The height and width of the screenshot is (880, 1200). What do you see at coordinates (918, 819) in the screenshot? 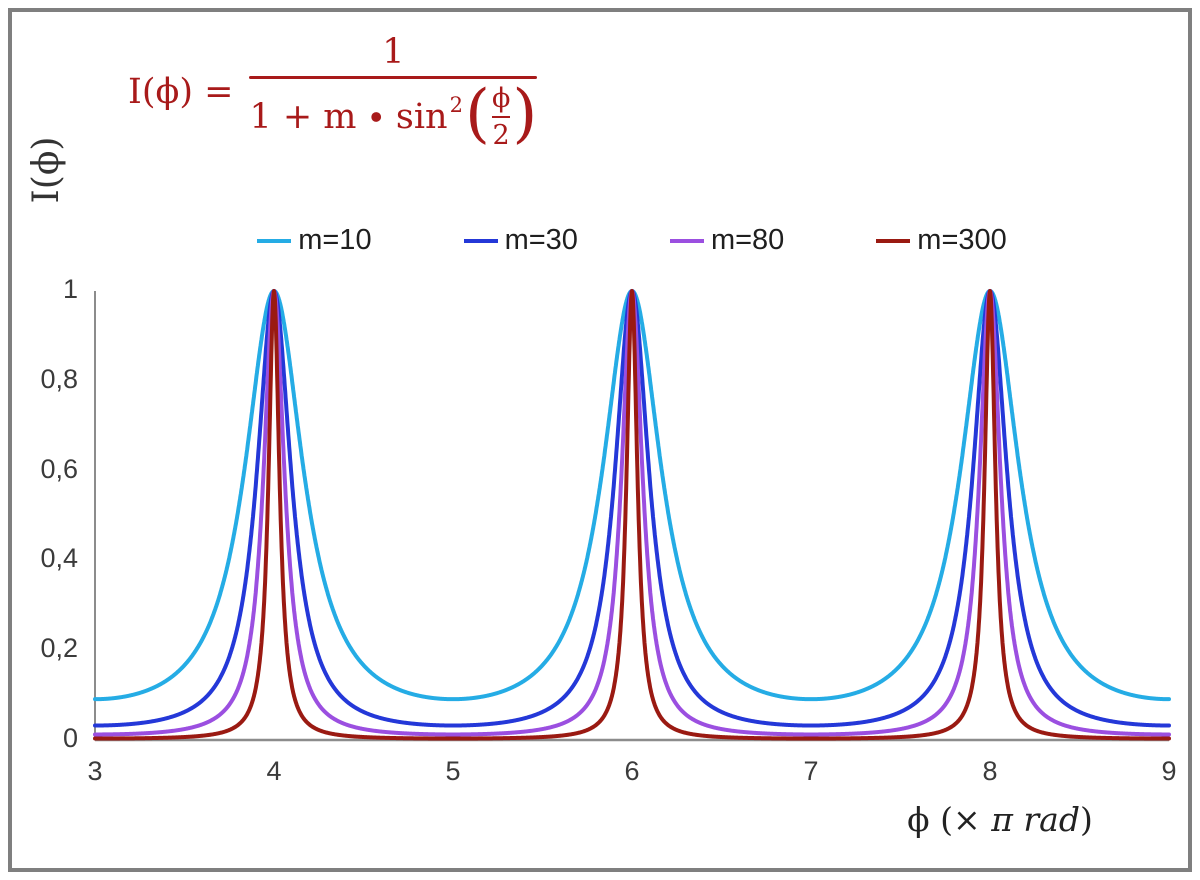
I see `x-axis-title-phi: ϕ` at bounding box center [918, 819].